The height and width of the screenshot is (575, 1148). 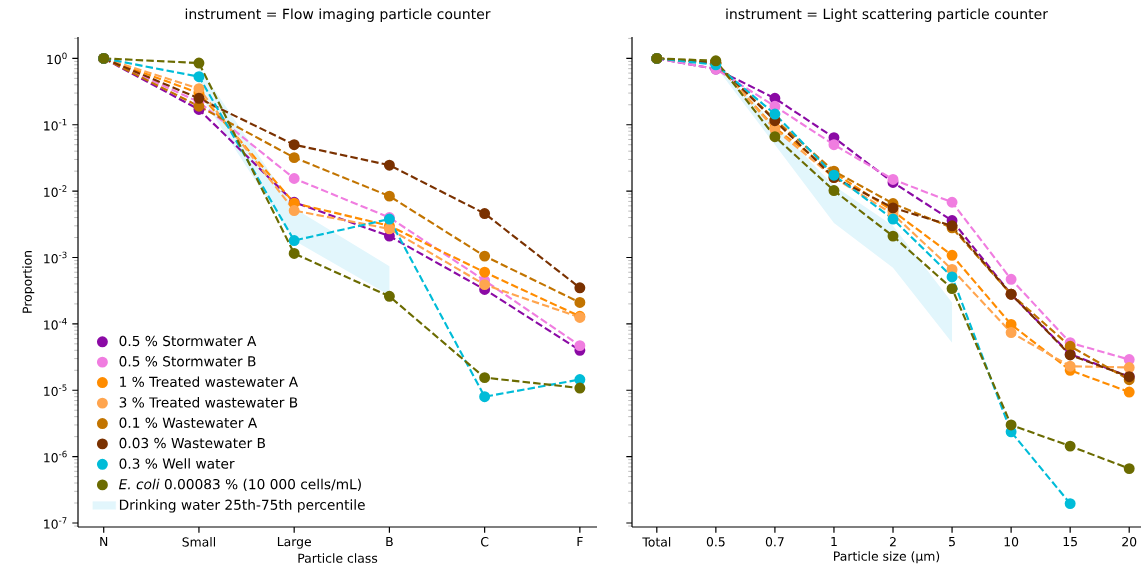 I want to click on y-tick-label: 10$^{-2}$, so click(x=55, y=191).